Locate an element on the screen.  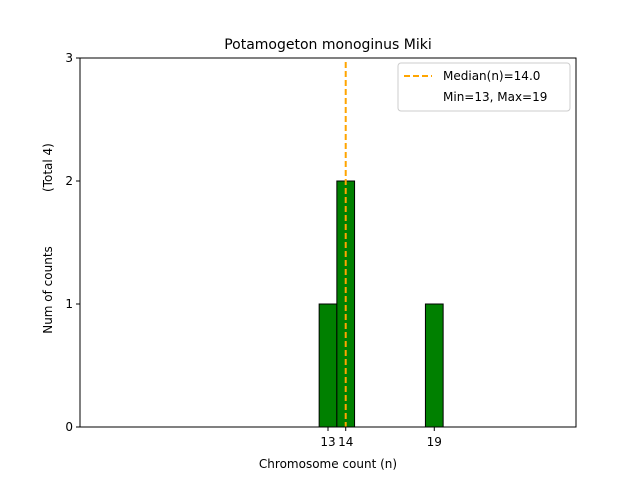
y-tick-label: 2 is located at coordinates (69, 181).